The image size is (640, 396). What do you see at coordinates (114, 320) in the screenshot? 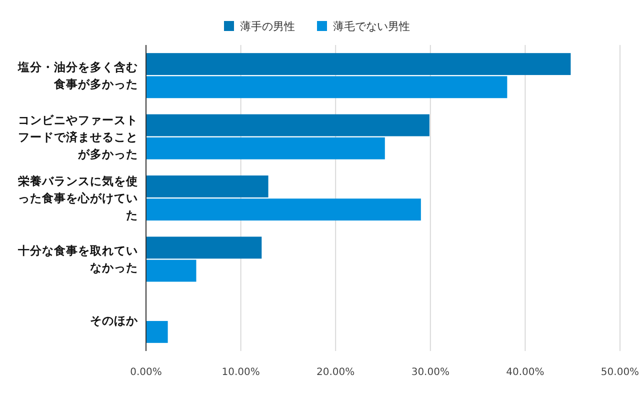
I see `y-tick-label: そのほか` at bounding box center [114, 320].